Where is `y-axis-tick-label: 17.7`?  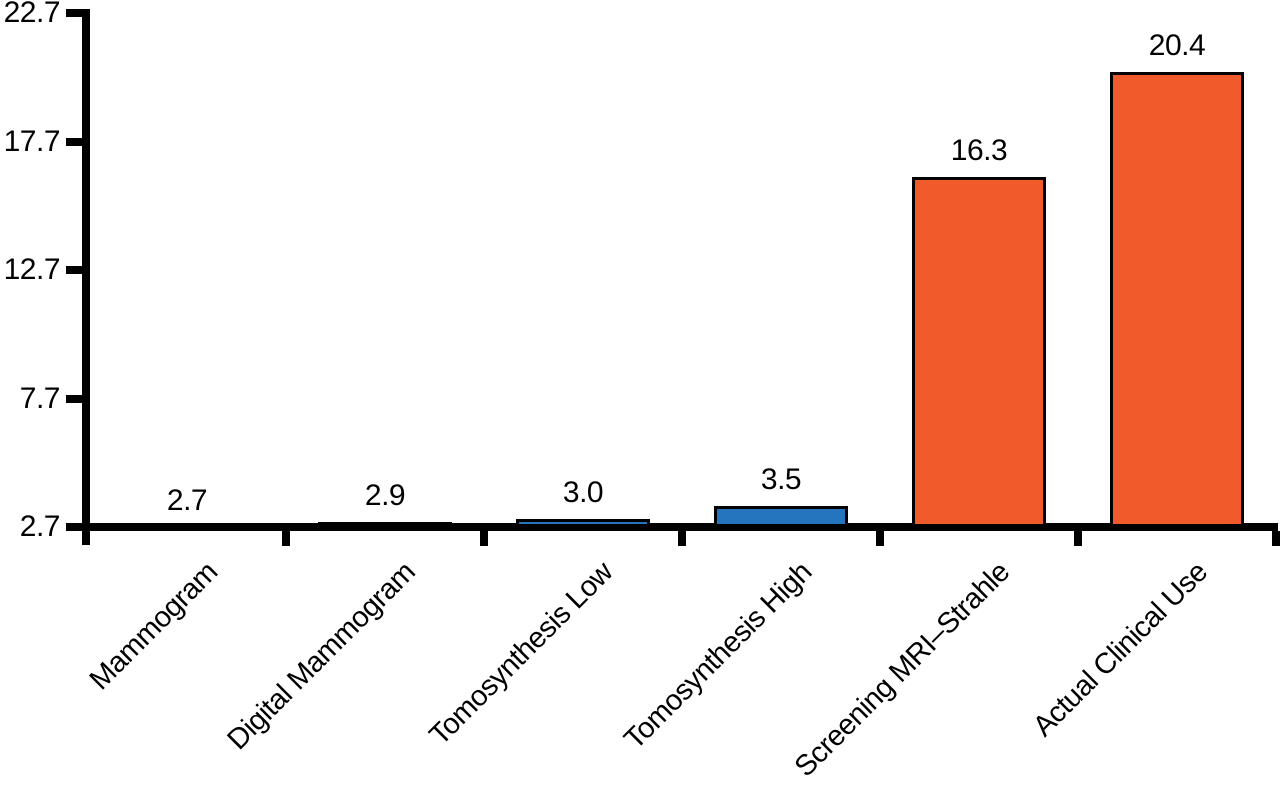 y-axis-tick-label: 17.7 is located at coordinates (32, 141).